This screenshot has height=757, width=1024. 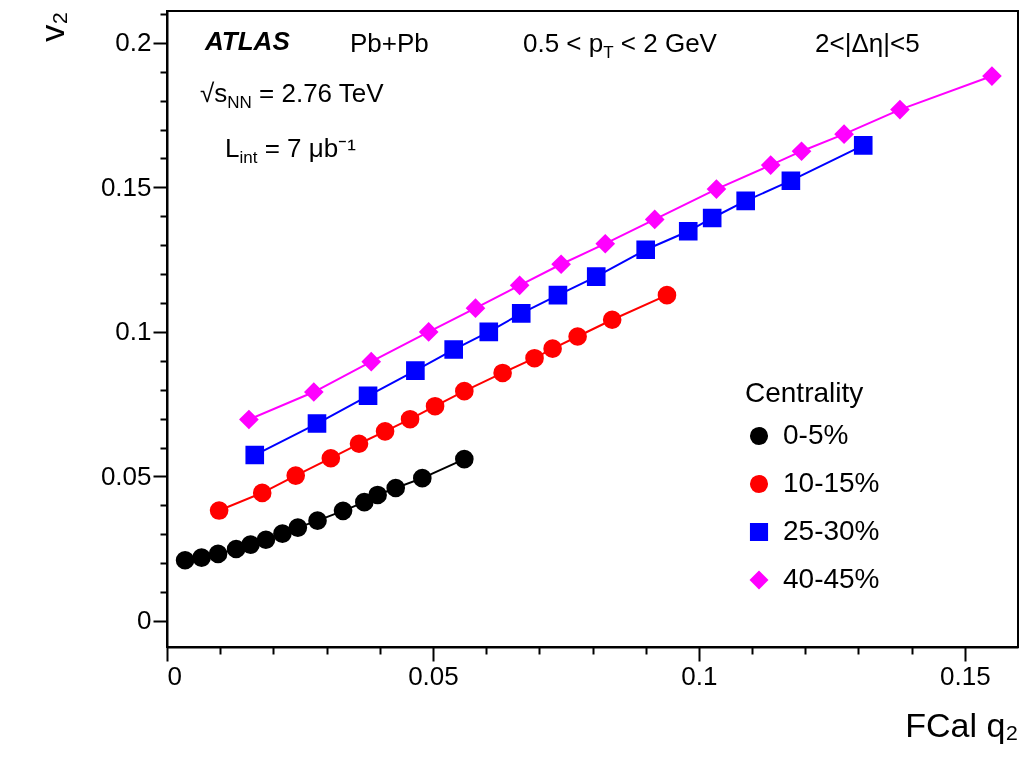 What do you see at coordinates (804, 392) in the screenshot?
I see `legend-title: Centrality` at bounding box center [804, 392].